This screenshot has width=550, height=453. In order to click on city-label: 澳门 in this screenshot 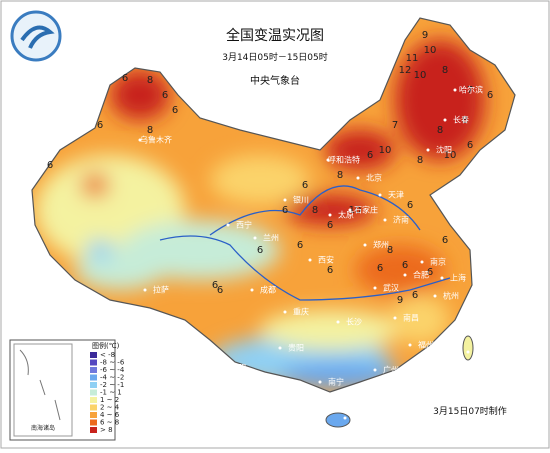, I will do `click(376, 398)`.